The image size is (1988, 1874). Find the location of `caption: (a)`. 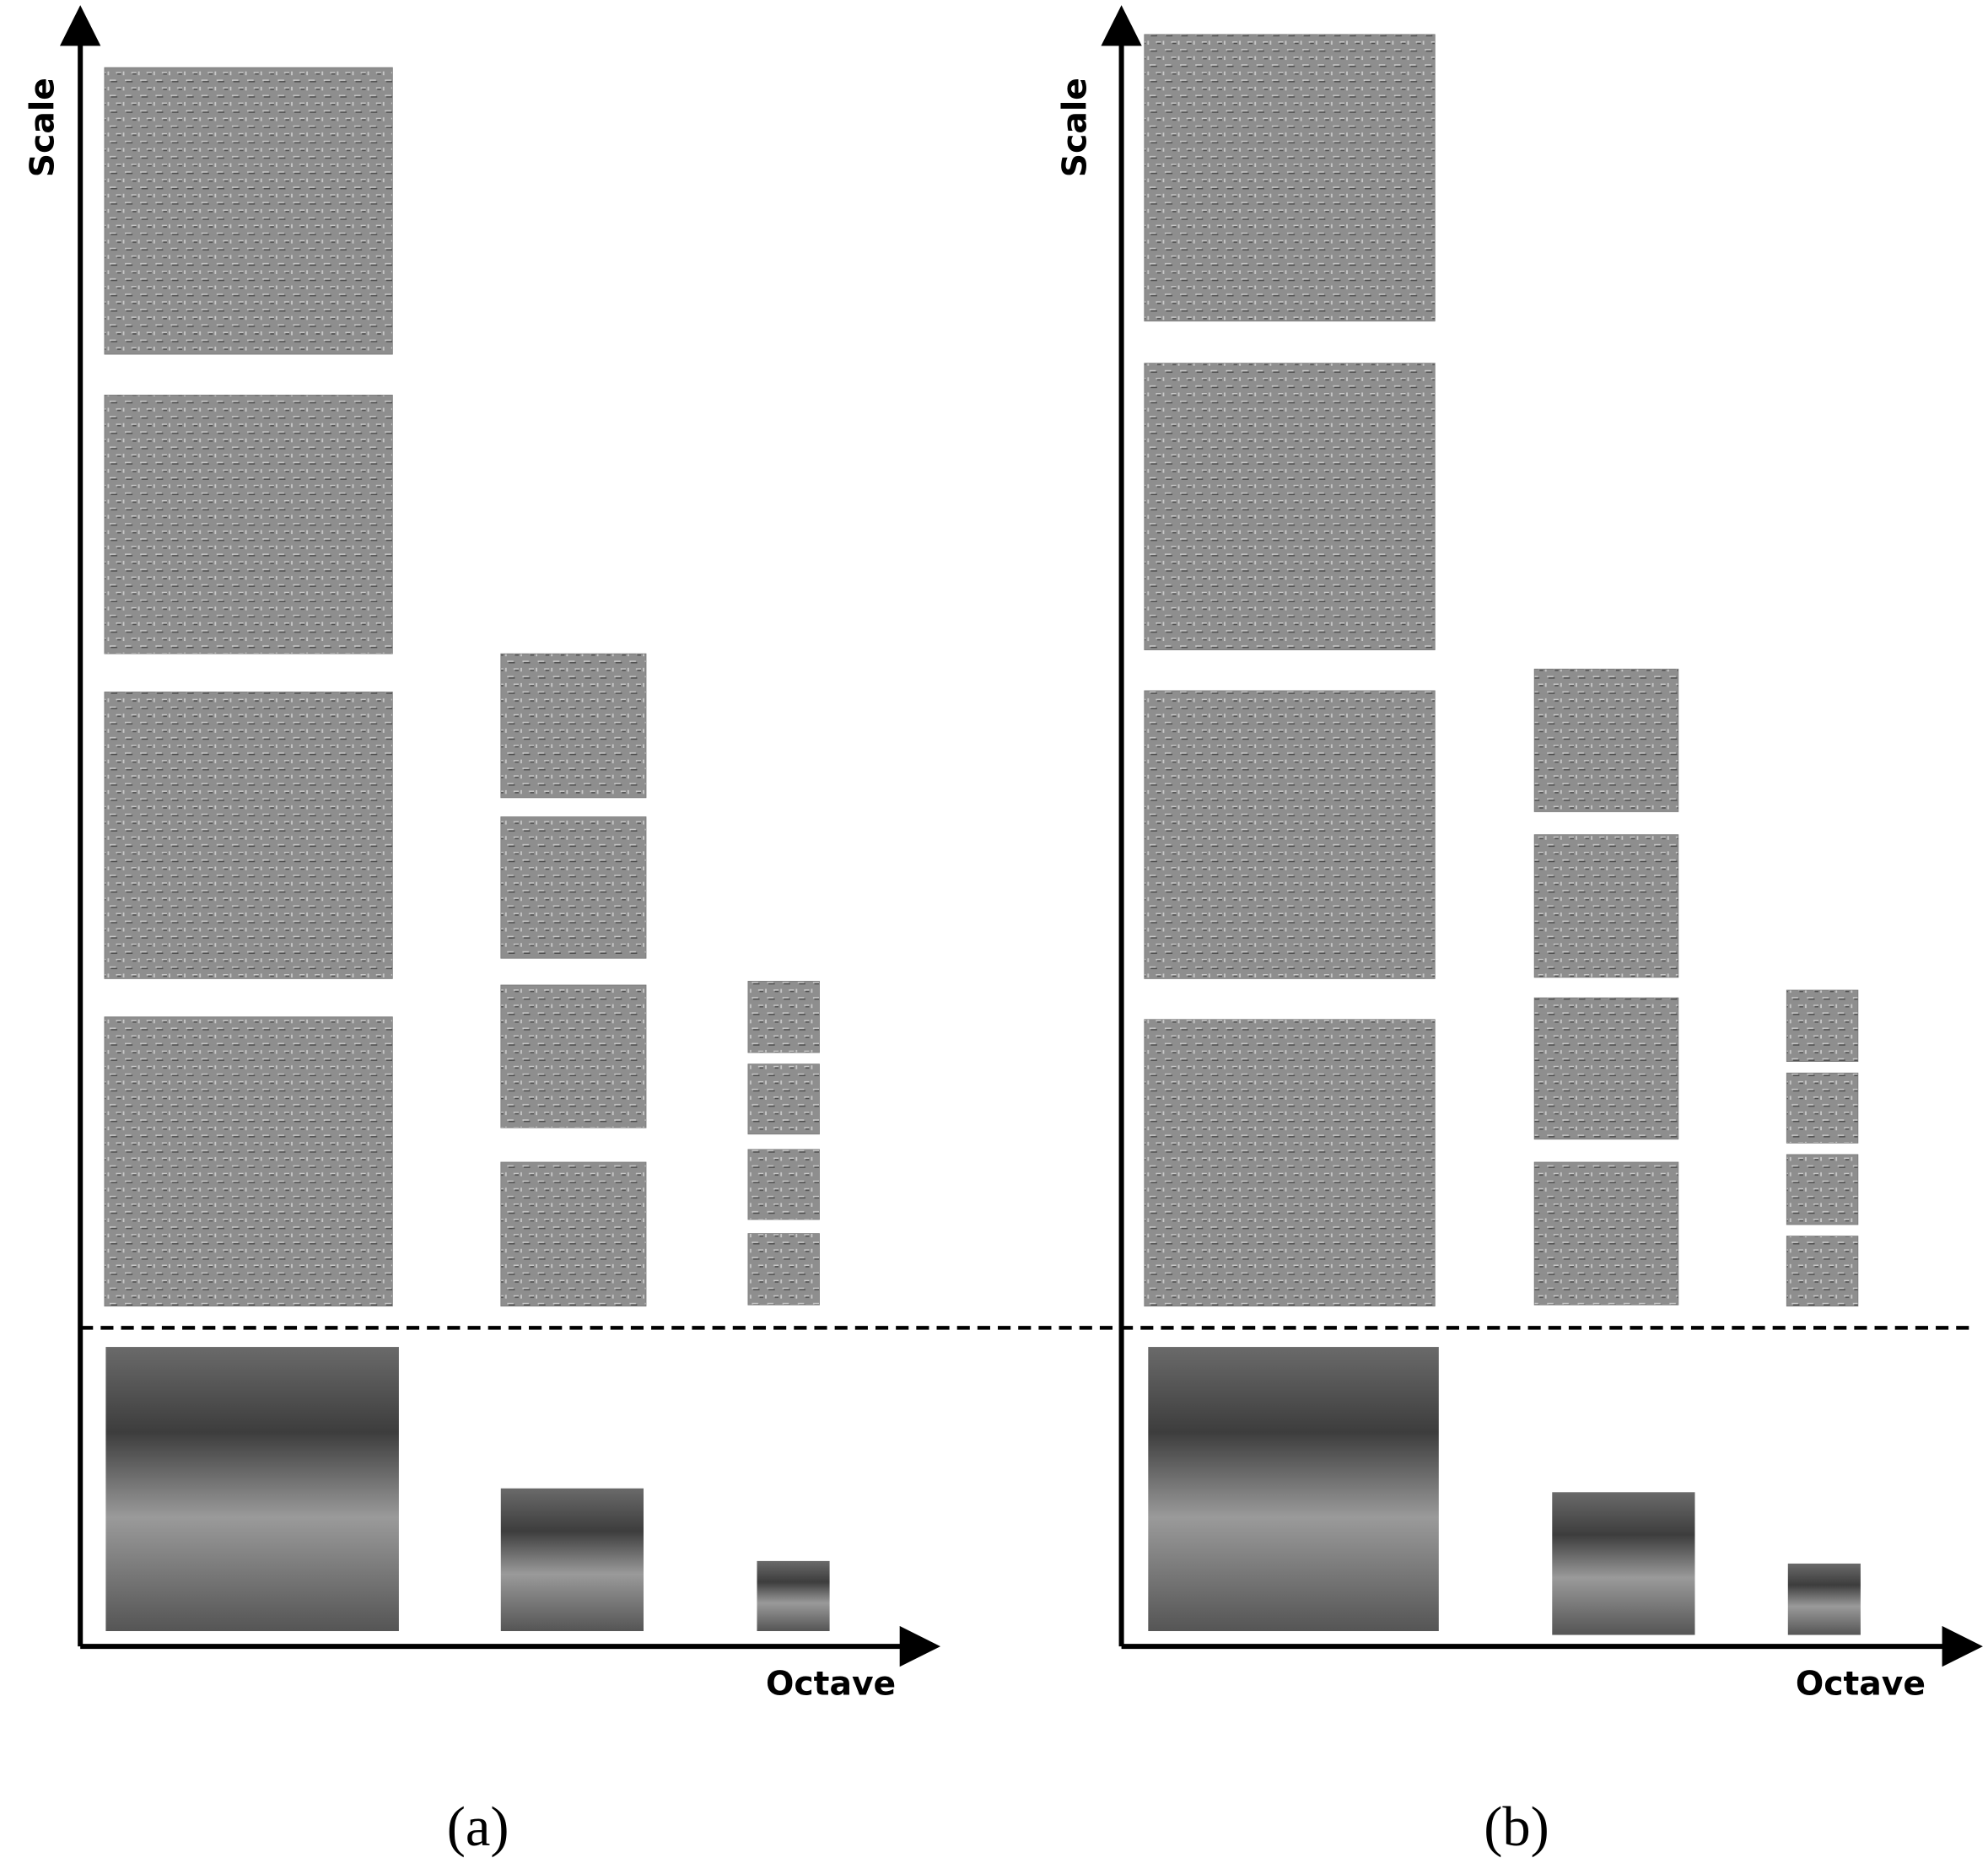

caption: (a) is located at coordinates (478, 1827).